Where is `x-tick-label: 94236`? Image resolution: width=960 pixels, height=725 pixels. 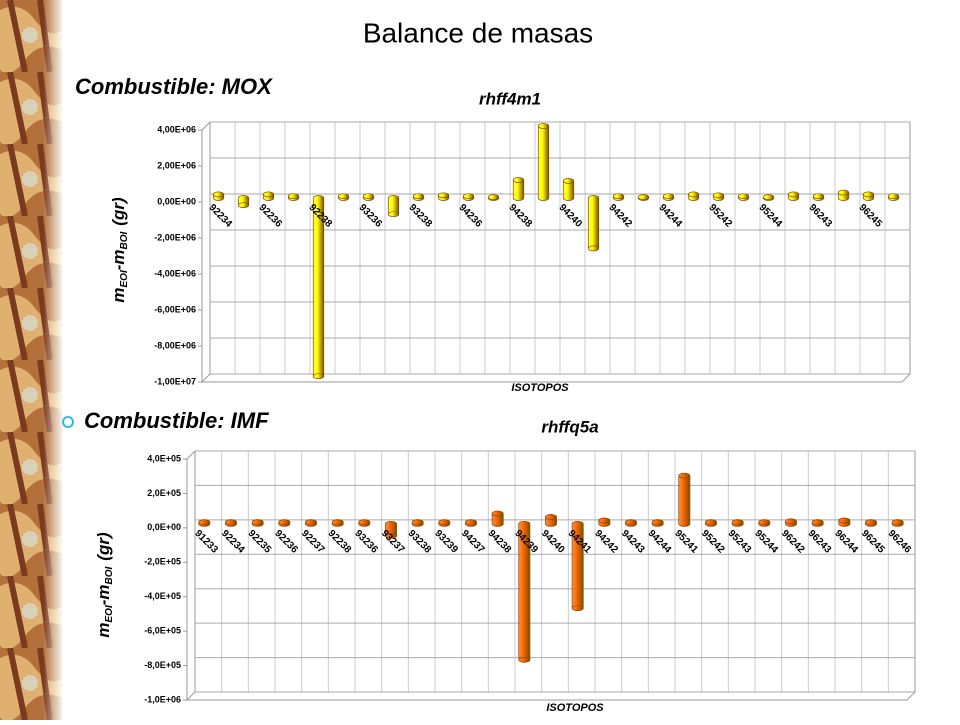
x-tick-label: 94236 is located at coordinates (471, 216).